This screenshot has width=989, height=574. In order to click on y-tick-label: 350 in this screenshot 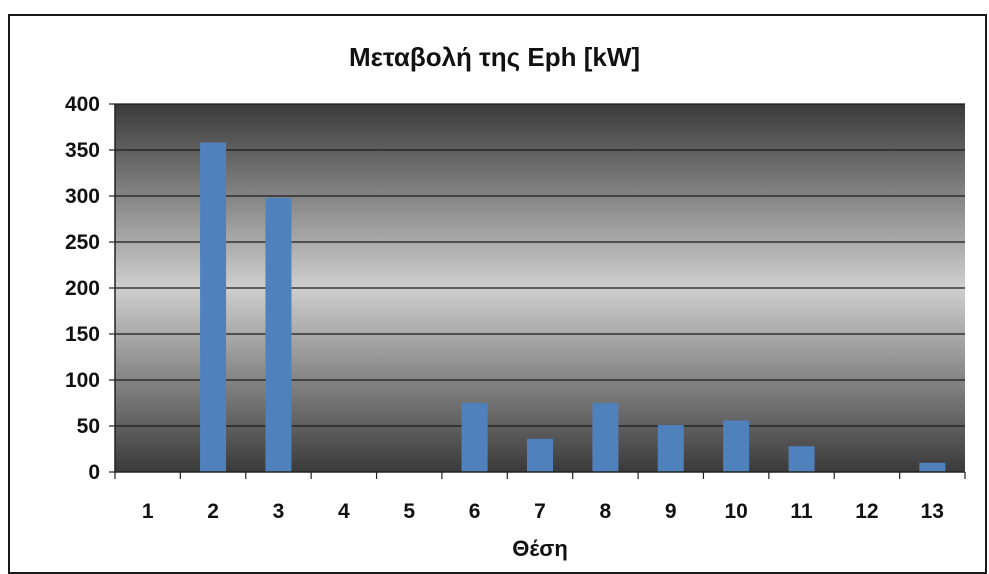, I will do `click(82, 150)`.